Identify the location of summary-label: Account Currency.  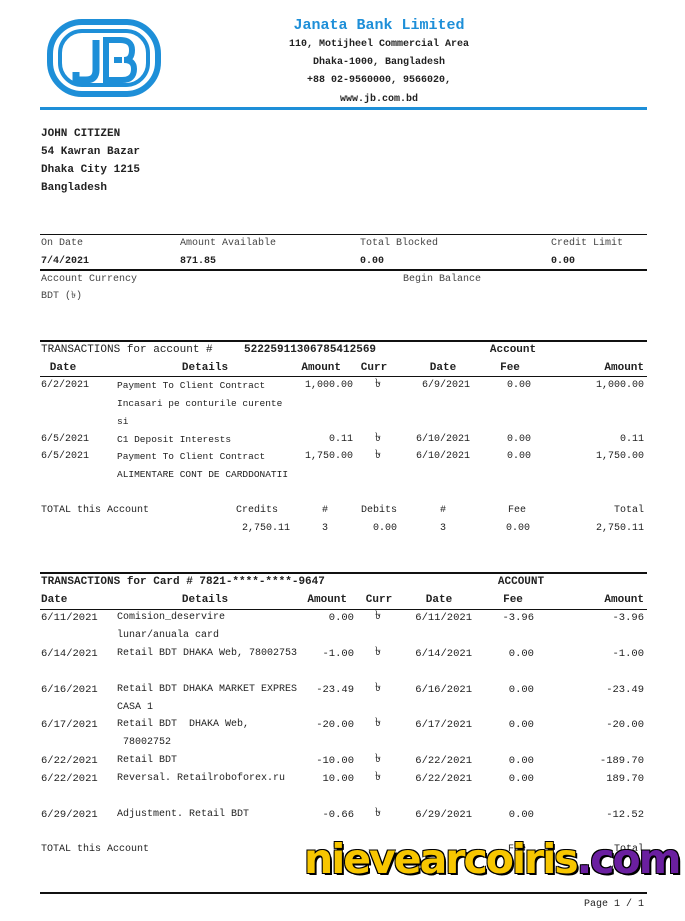
(89, 279).